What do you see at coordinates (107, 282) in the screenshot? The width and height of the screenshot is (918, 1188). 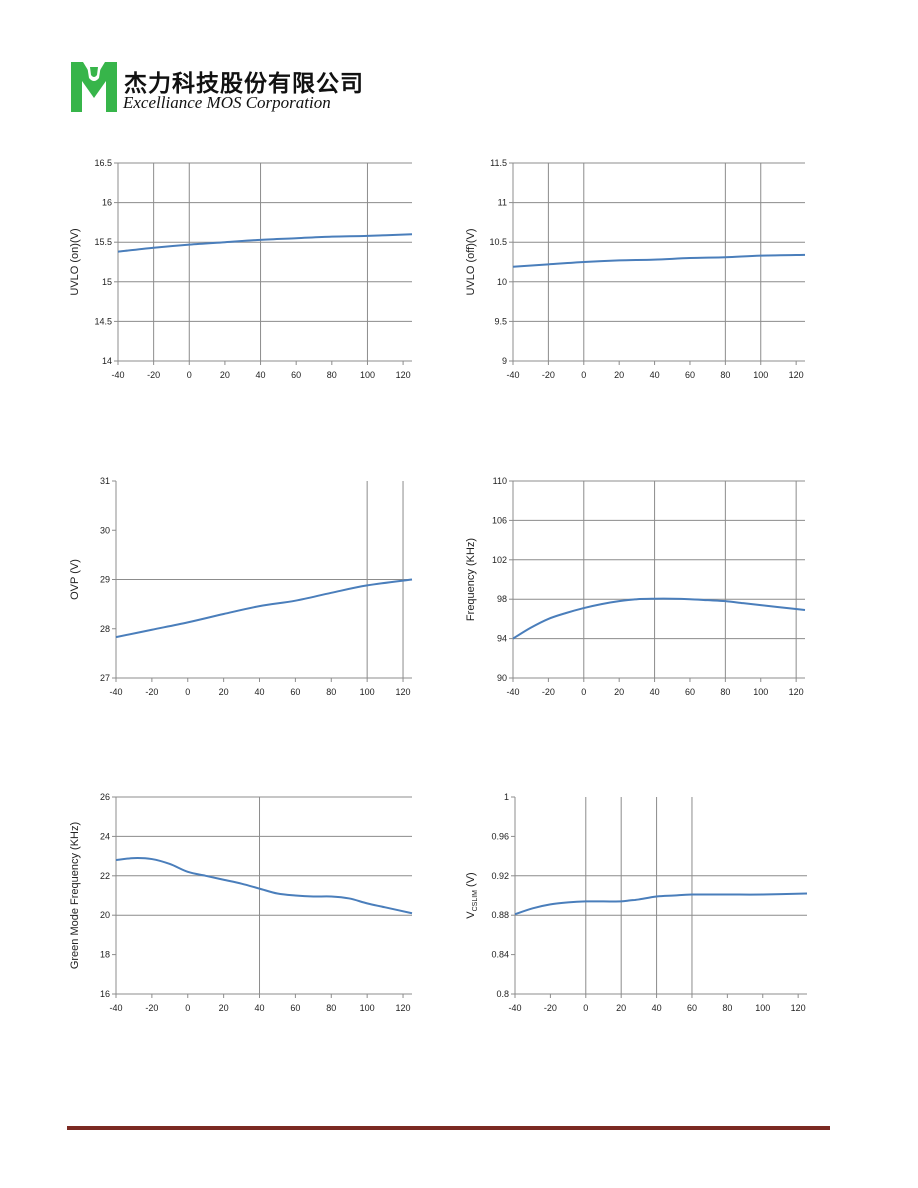 I see `y-tick-label: 15` at bounding box center [107, 282].